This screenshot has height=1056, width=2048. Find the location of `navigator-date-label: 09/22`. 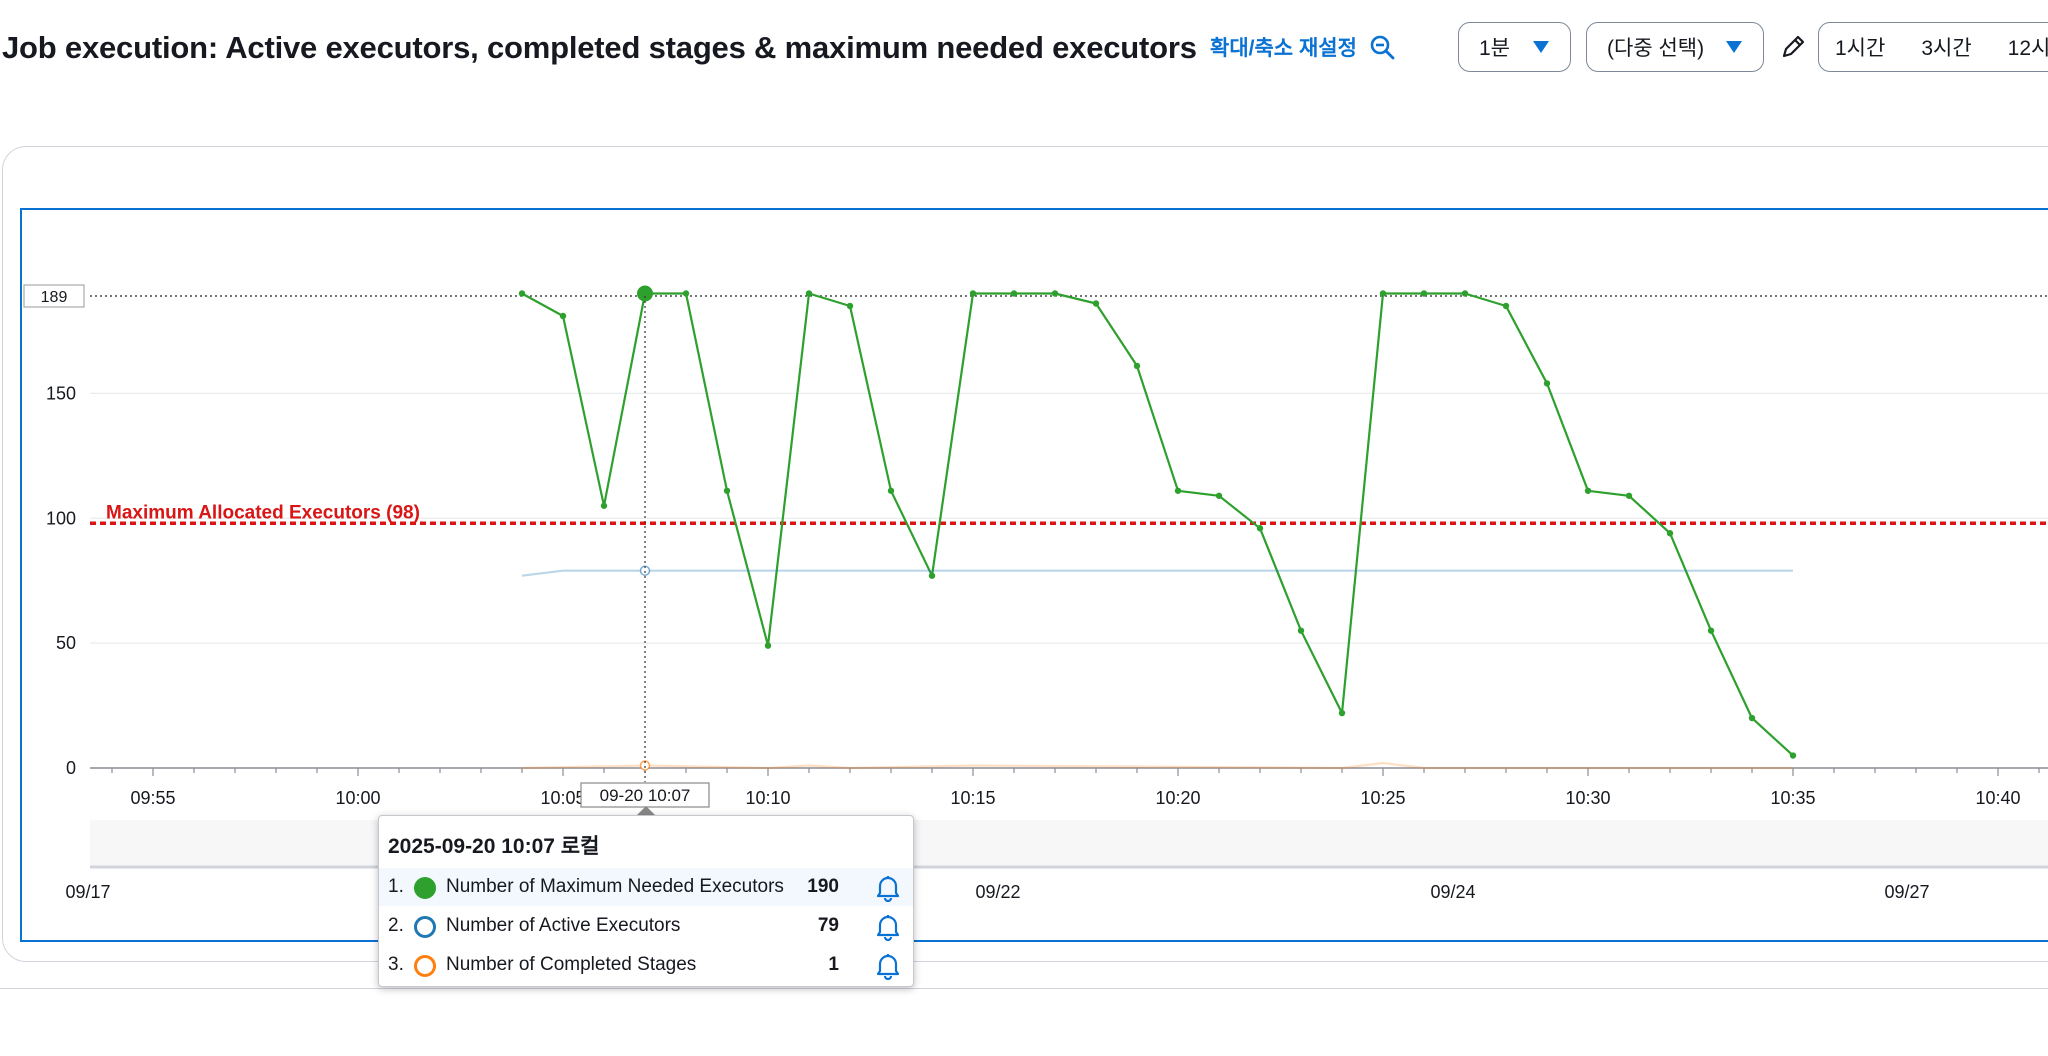

navigator-date-label: 09/22 is located at coordinates (997, 892).